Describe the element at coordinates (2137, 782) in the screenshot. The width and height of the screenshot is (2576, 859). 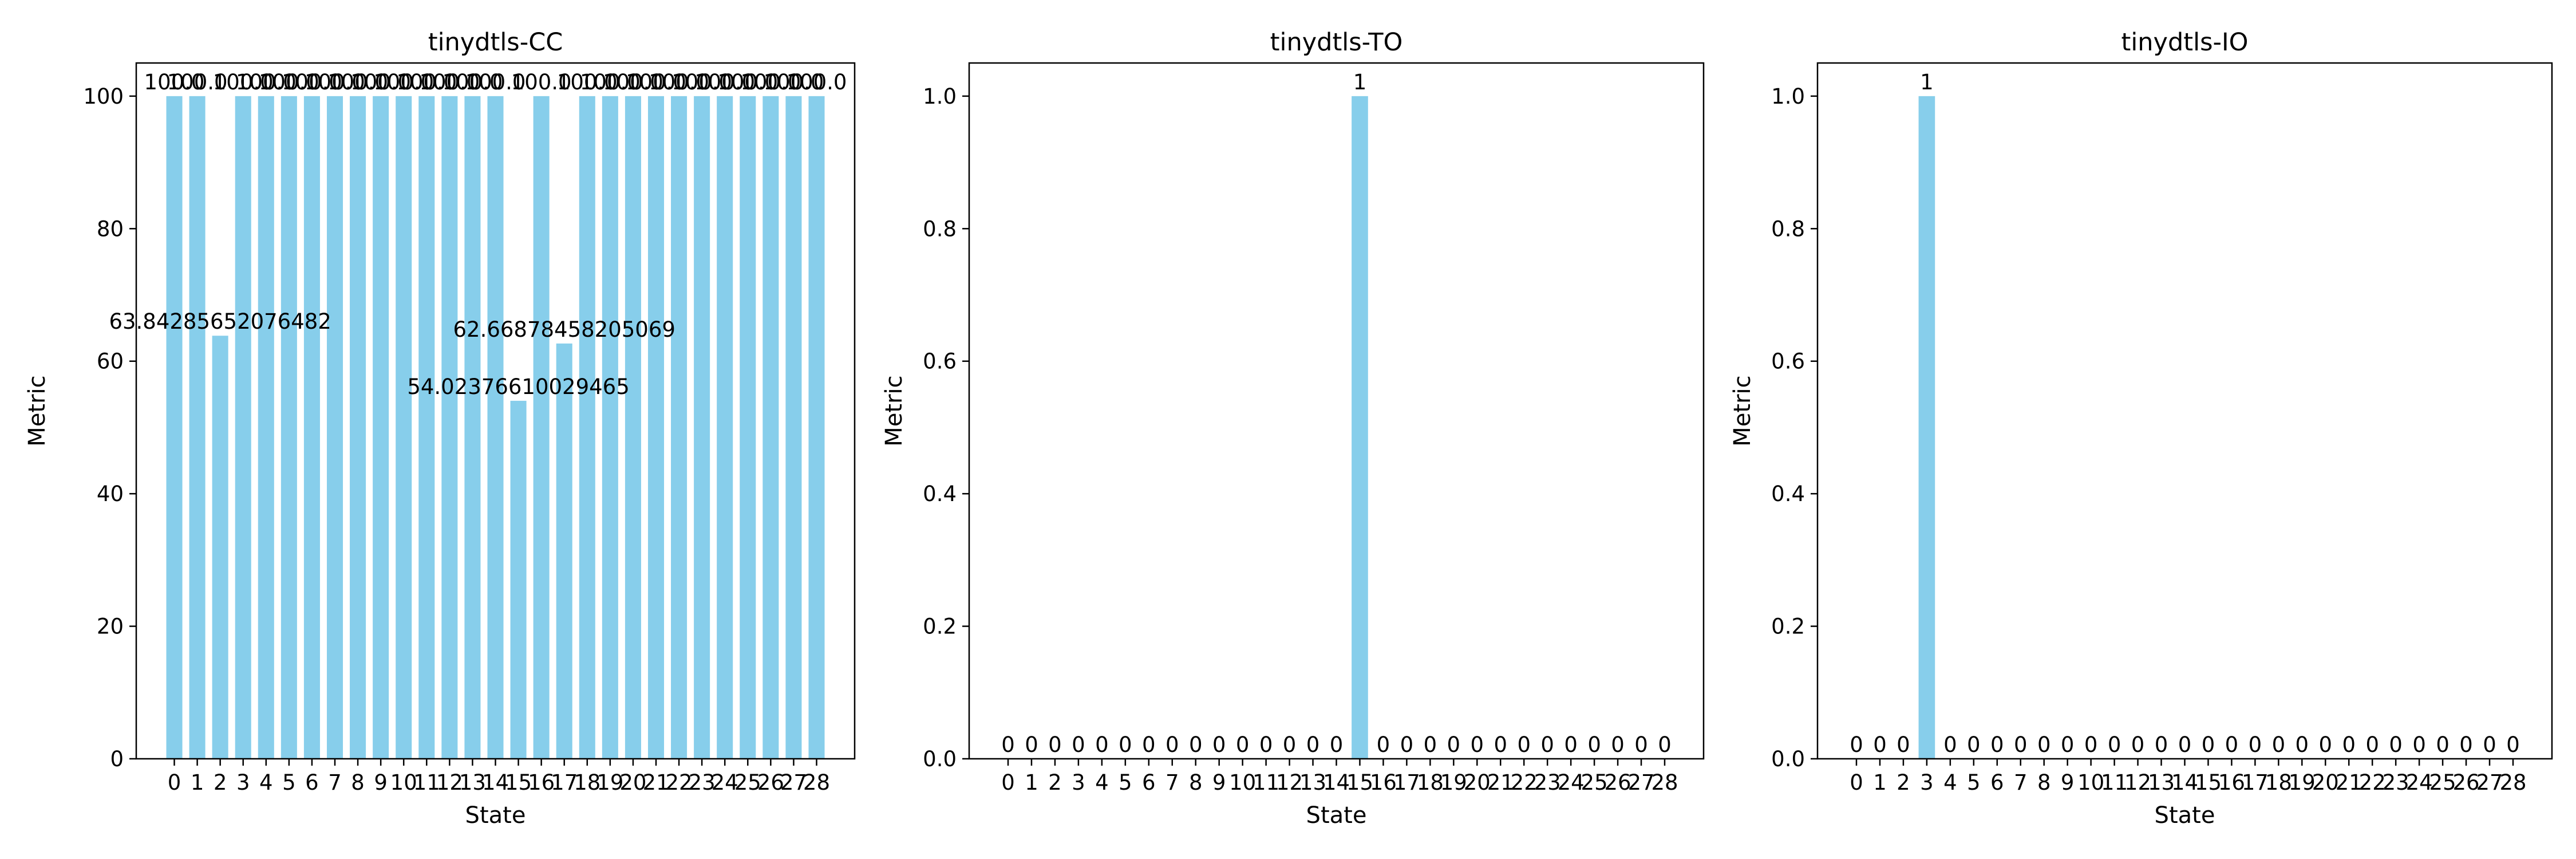
I see `x-tick-label: 12` at that location.